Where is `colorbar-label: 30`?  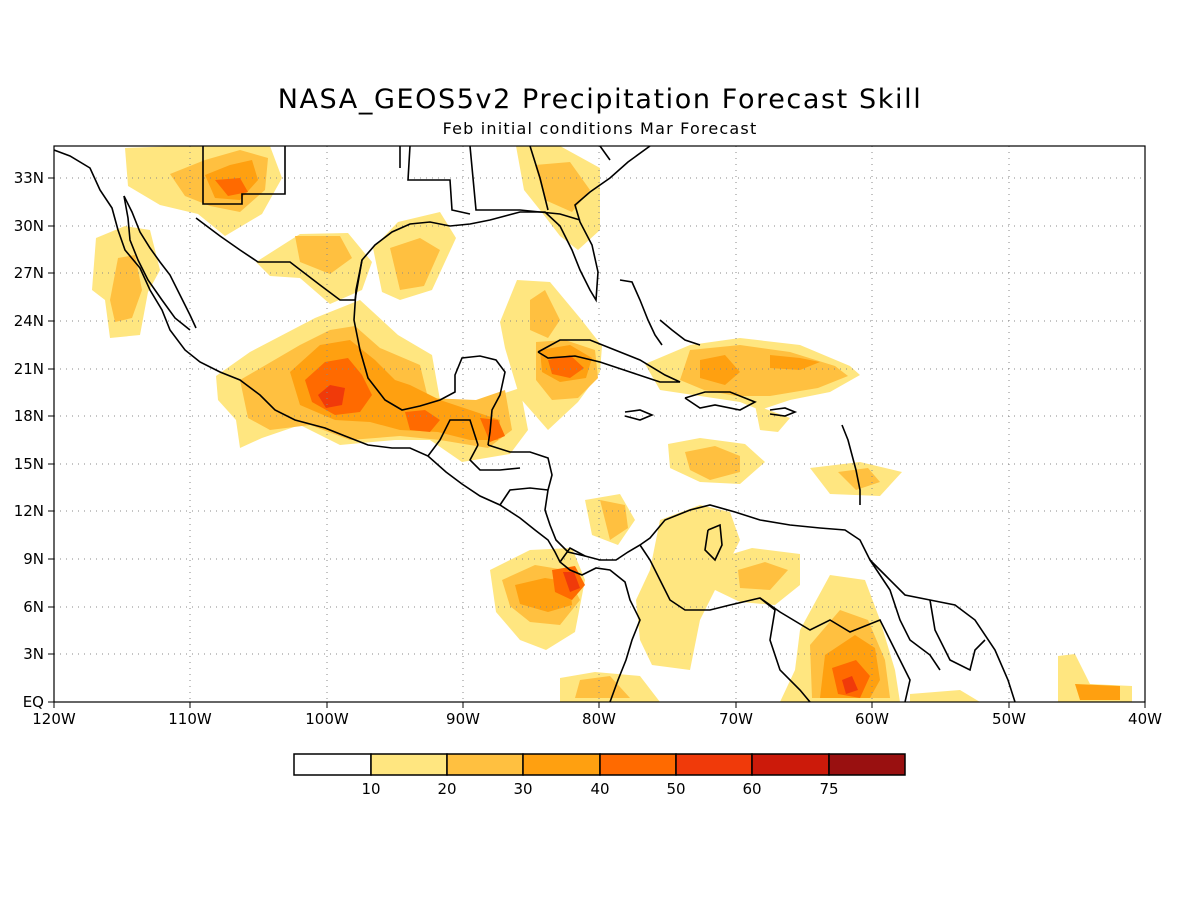 colorbar-label: 30 is located at coordinates (522, 789).